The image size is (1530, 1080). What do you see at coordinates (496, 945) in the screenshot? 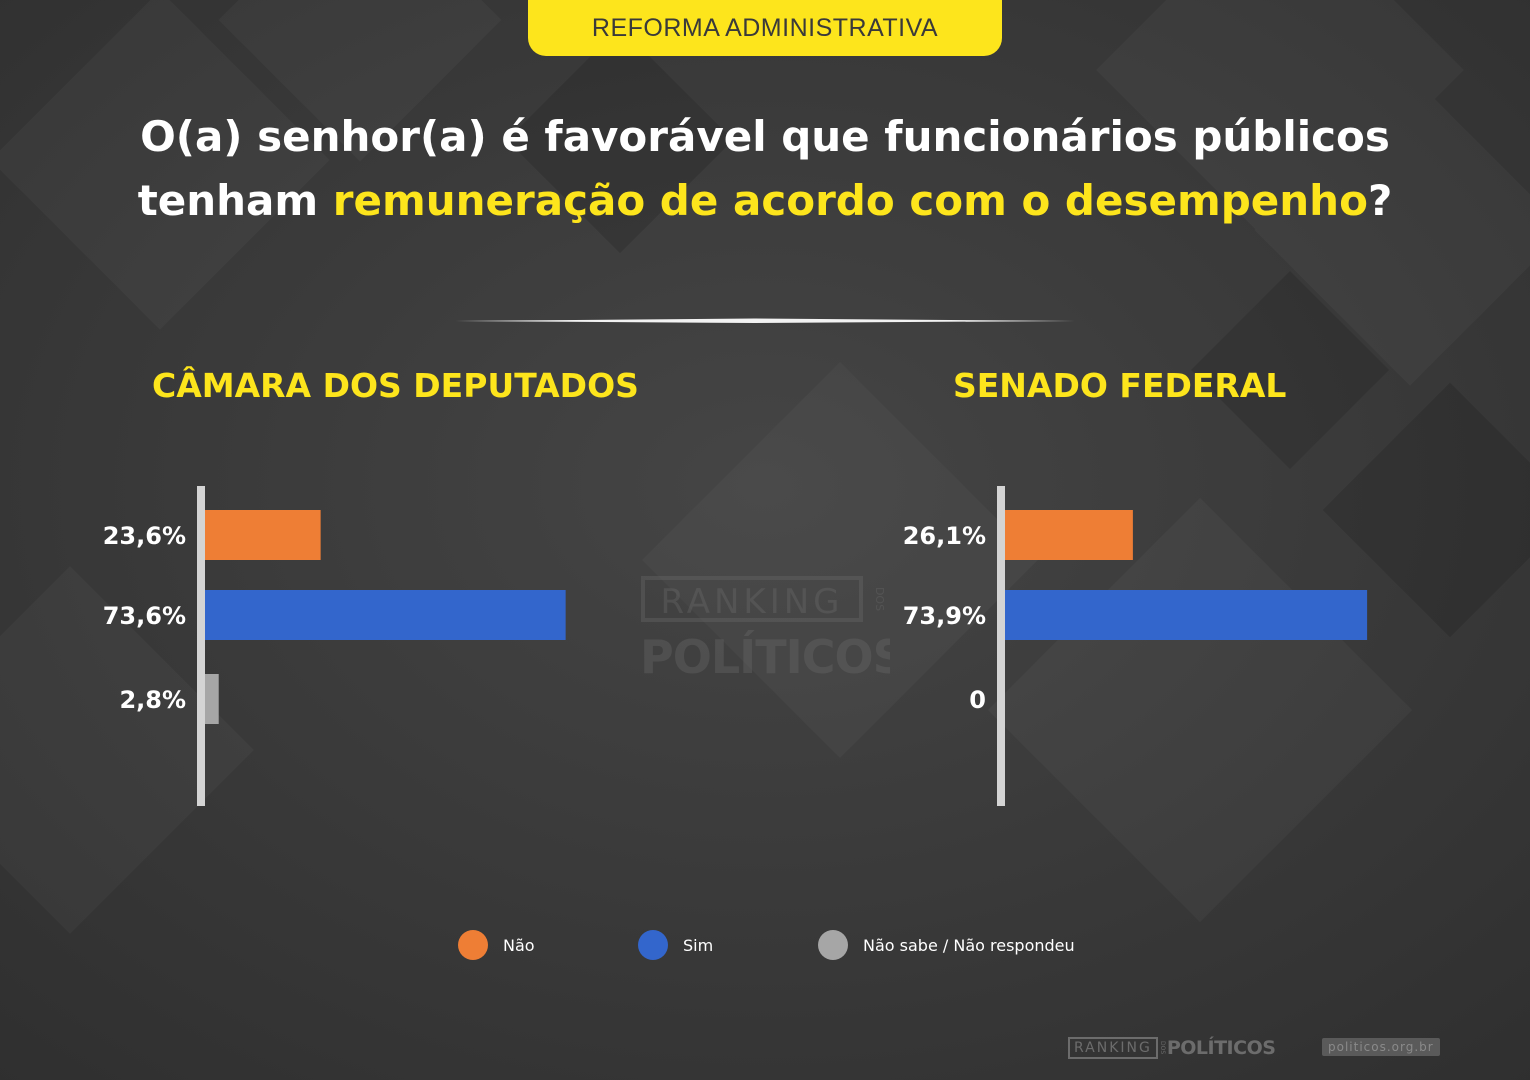
I see `legend-item-nao: Não` at bounding box center [496, 945].